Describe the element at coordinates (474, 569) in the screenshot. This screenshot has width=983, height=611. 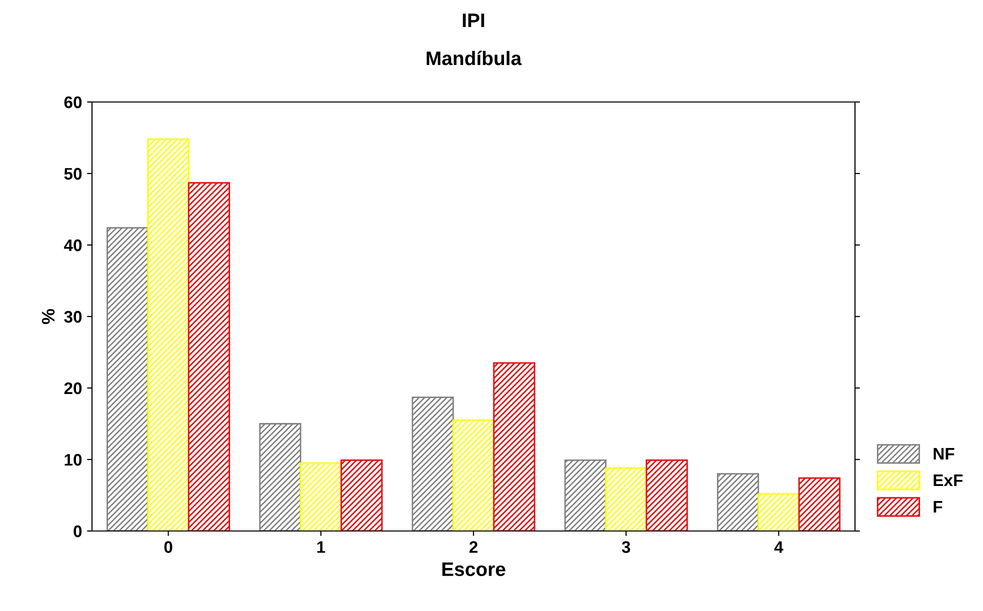
I see `x-axis-title: Escore` at that location.